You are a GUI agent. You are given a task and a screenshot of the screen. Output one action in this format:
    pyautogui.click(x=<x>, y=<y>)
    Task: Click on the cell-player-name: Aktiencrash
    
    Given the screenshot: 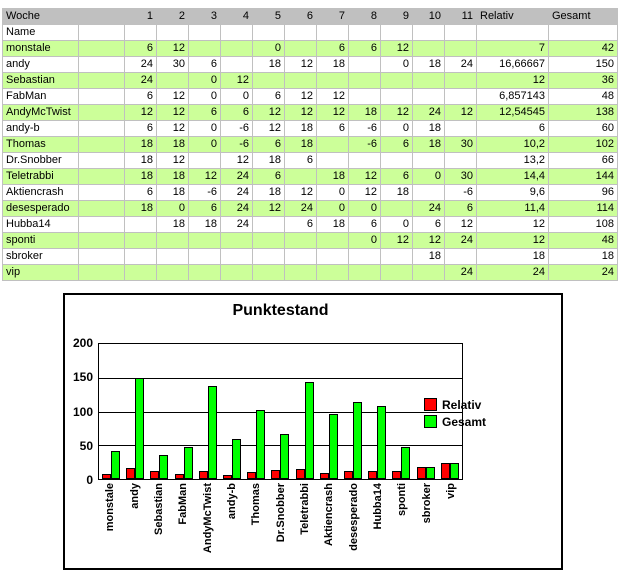 What is the action you would take?
    pyautogui.click(x=40, y=192)
    